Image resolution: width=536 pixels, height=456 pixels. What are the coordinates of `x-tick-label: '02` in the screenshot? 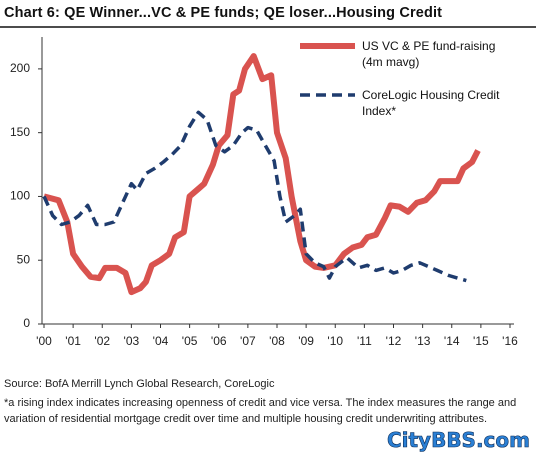 It's located at (102, 341).